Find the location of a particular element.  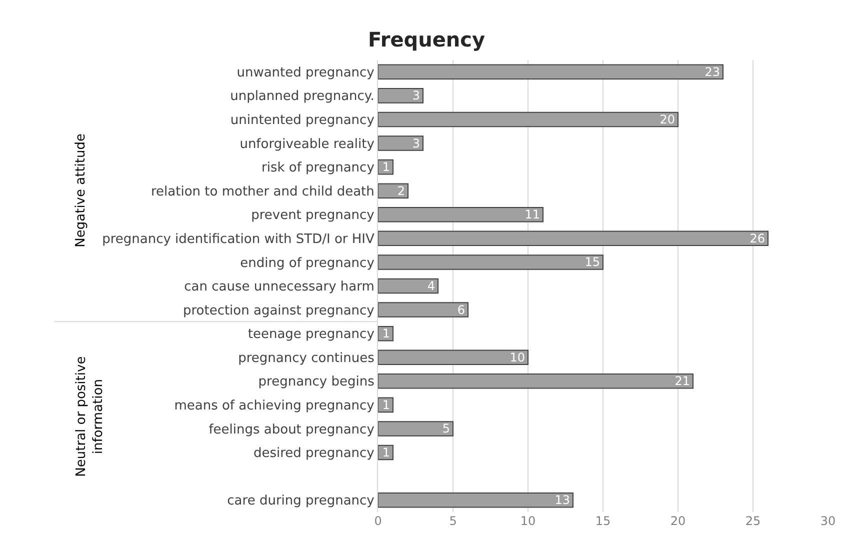

y-tick-label: desired pregnancy is located at coordinates (314, 454).